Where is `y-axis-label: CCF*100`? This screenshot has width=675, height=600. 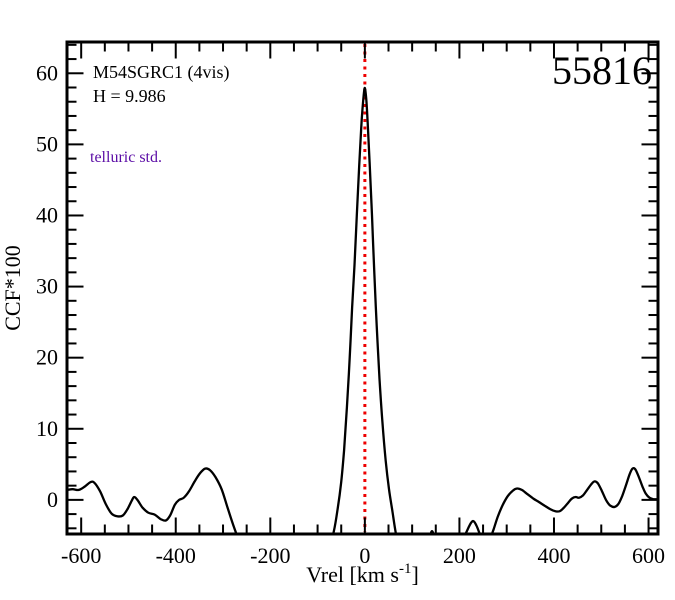
y-axis-label: CCF*100 is located at coordinates (12, 288).